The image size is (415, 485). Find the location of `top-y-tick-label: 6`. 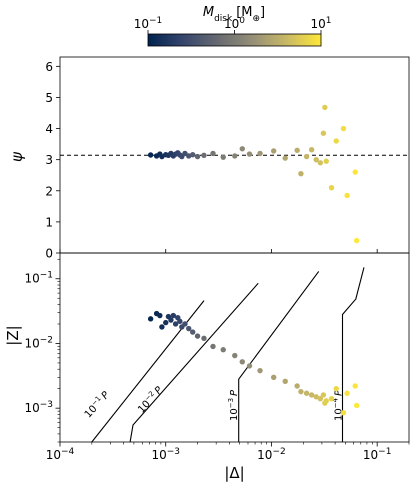

top-y-tick-label: 6 is located at coordinates (49, 67).